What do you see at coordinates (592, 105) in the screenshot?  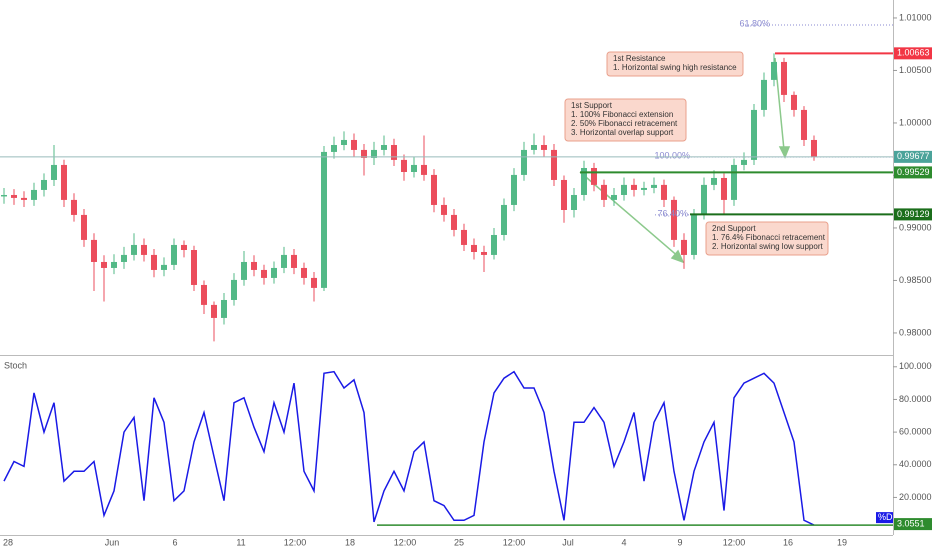 I see `annotation-text: 1st Support` at bounding box center [592, 105].